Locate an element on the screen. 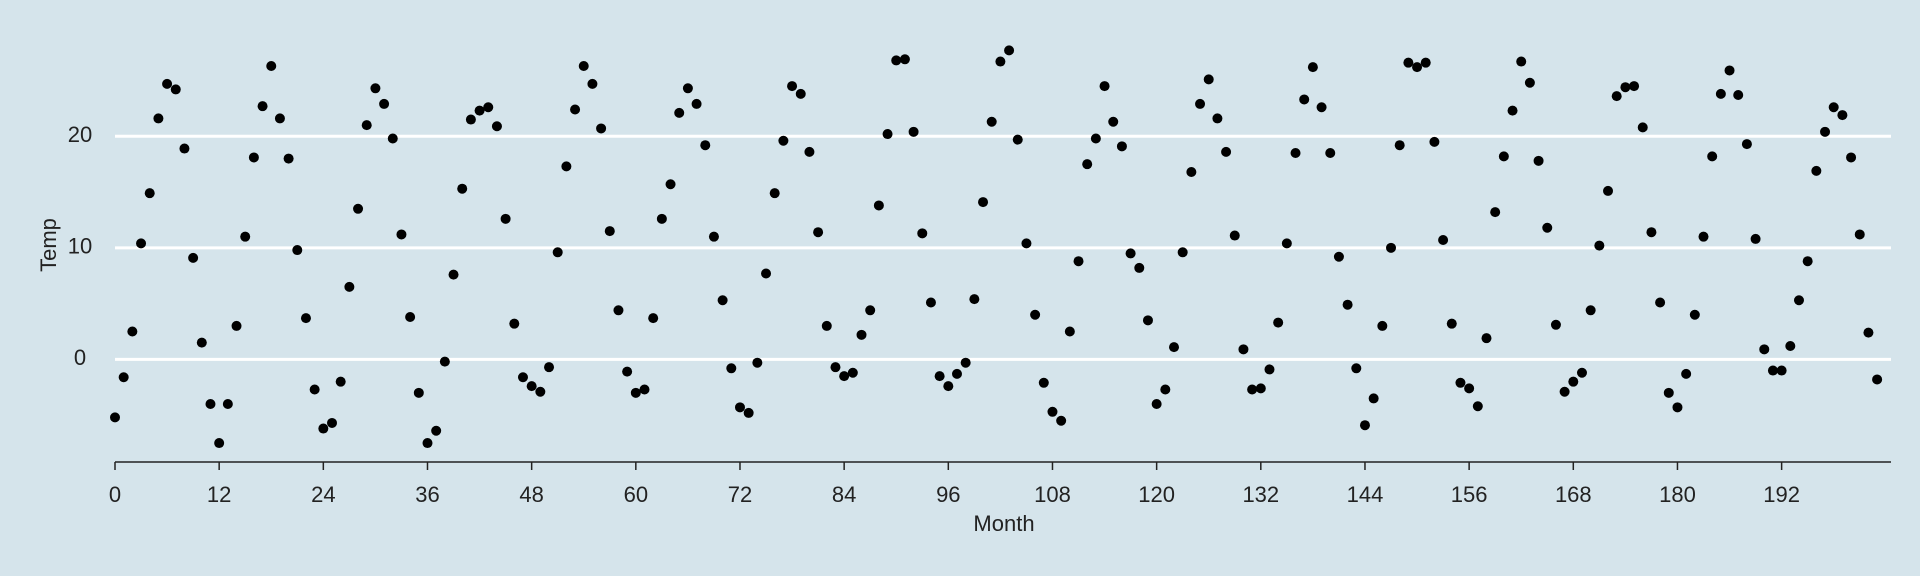 The height and width of the screenshot is (576, 1920). x-tick-label: 12 is located at coordinates (219, 494).